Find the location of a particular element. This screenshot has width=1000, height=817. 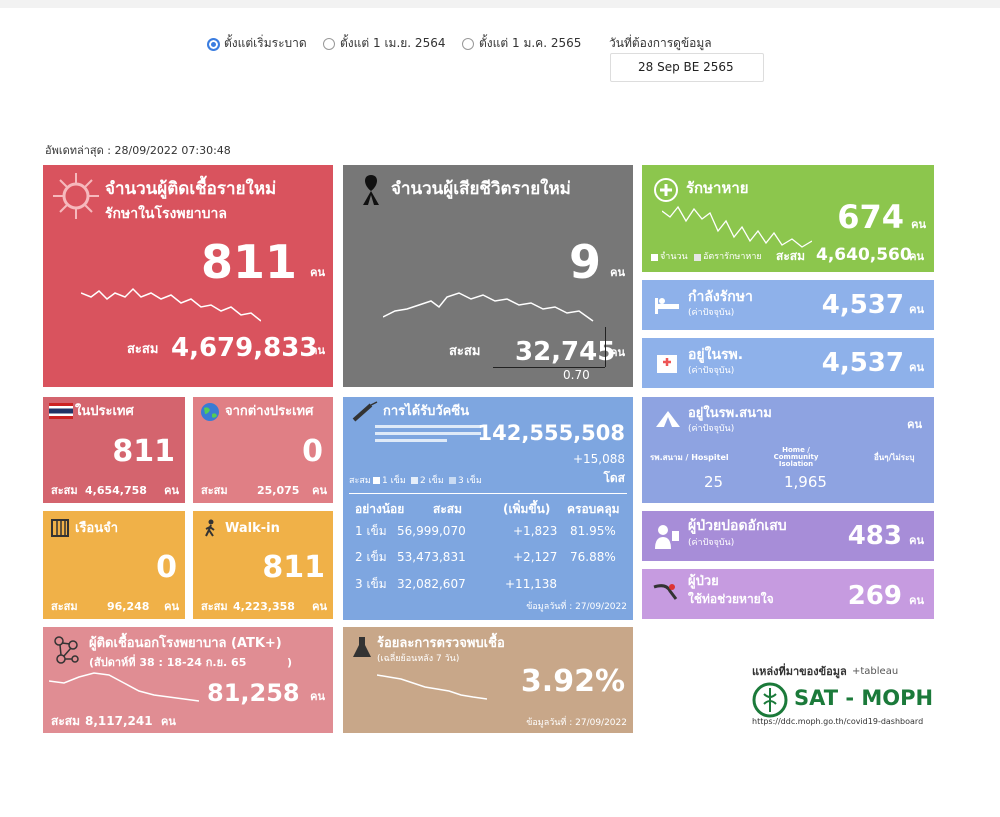

title: จำนวนผู้ติดเชื้อรายใหม่ is located at coordinates (191, 189).